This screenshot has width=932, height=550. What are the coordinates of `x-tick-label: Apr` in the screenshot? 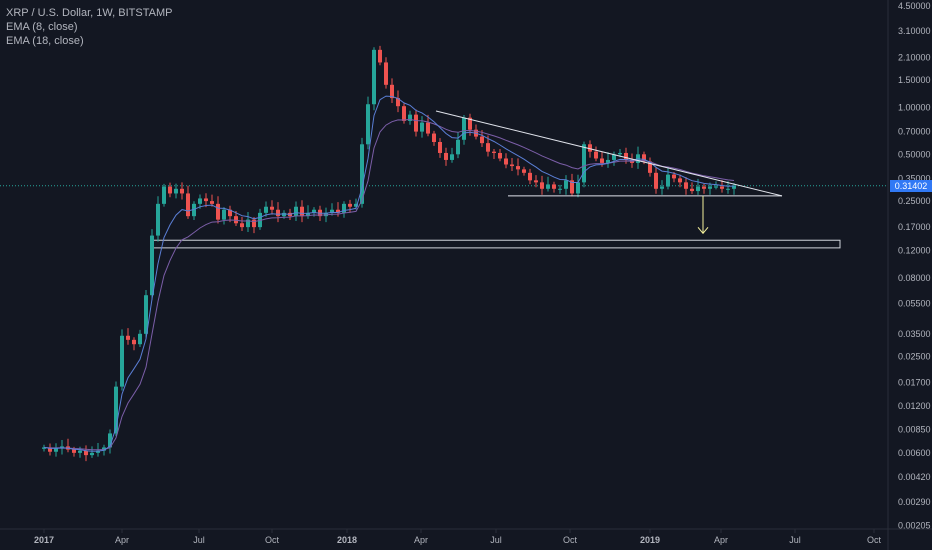 It's located at (721, 540).